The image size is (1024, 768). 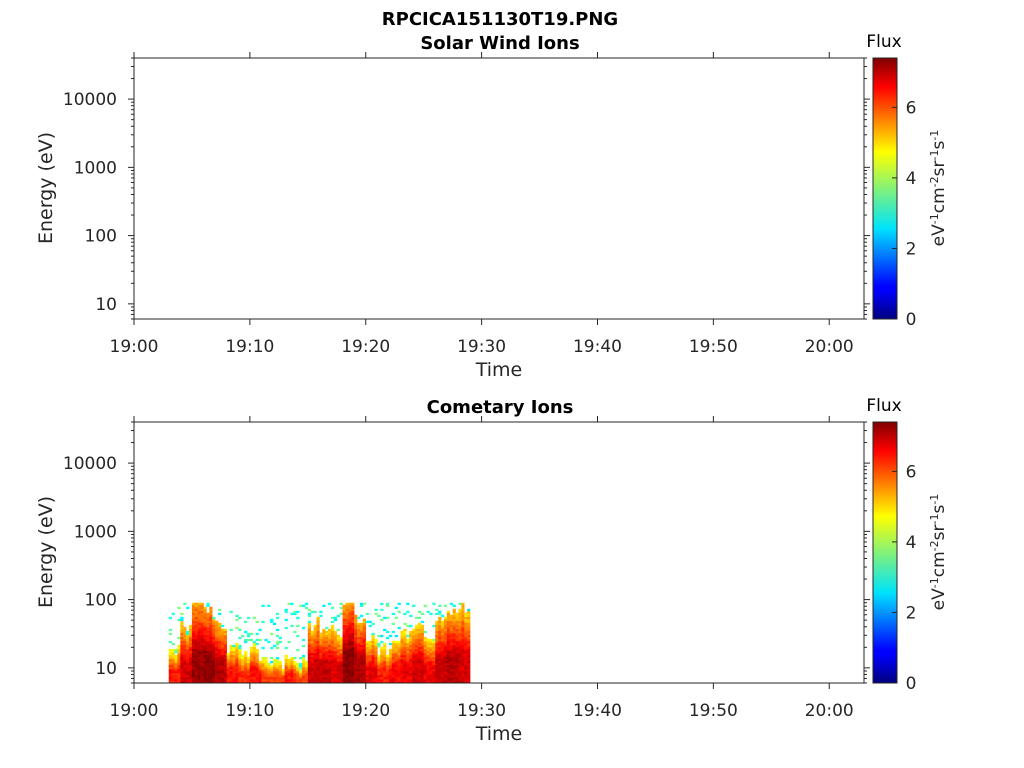 What do you see at coordinates (249, 711) in the screenshot?
I see `x-tick-label: 19:10` at bounding box center [249, 711].